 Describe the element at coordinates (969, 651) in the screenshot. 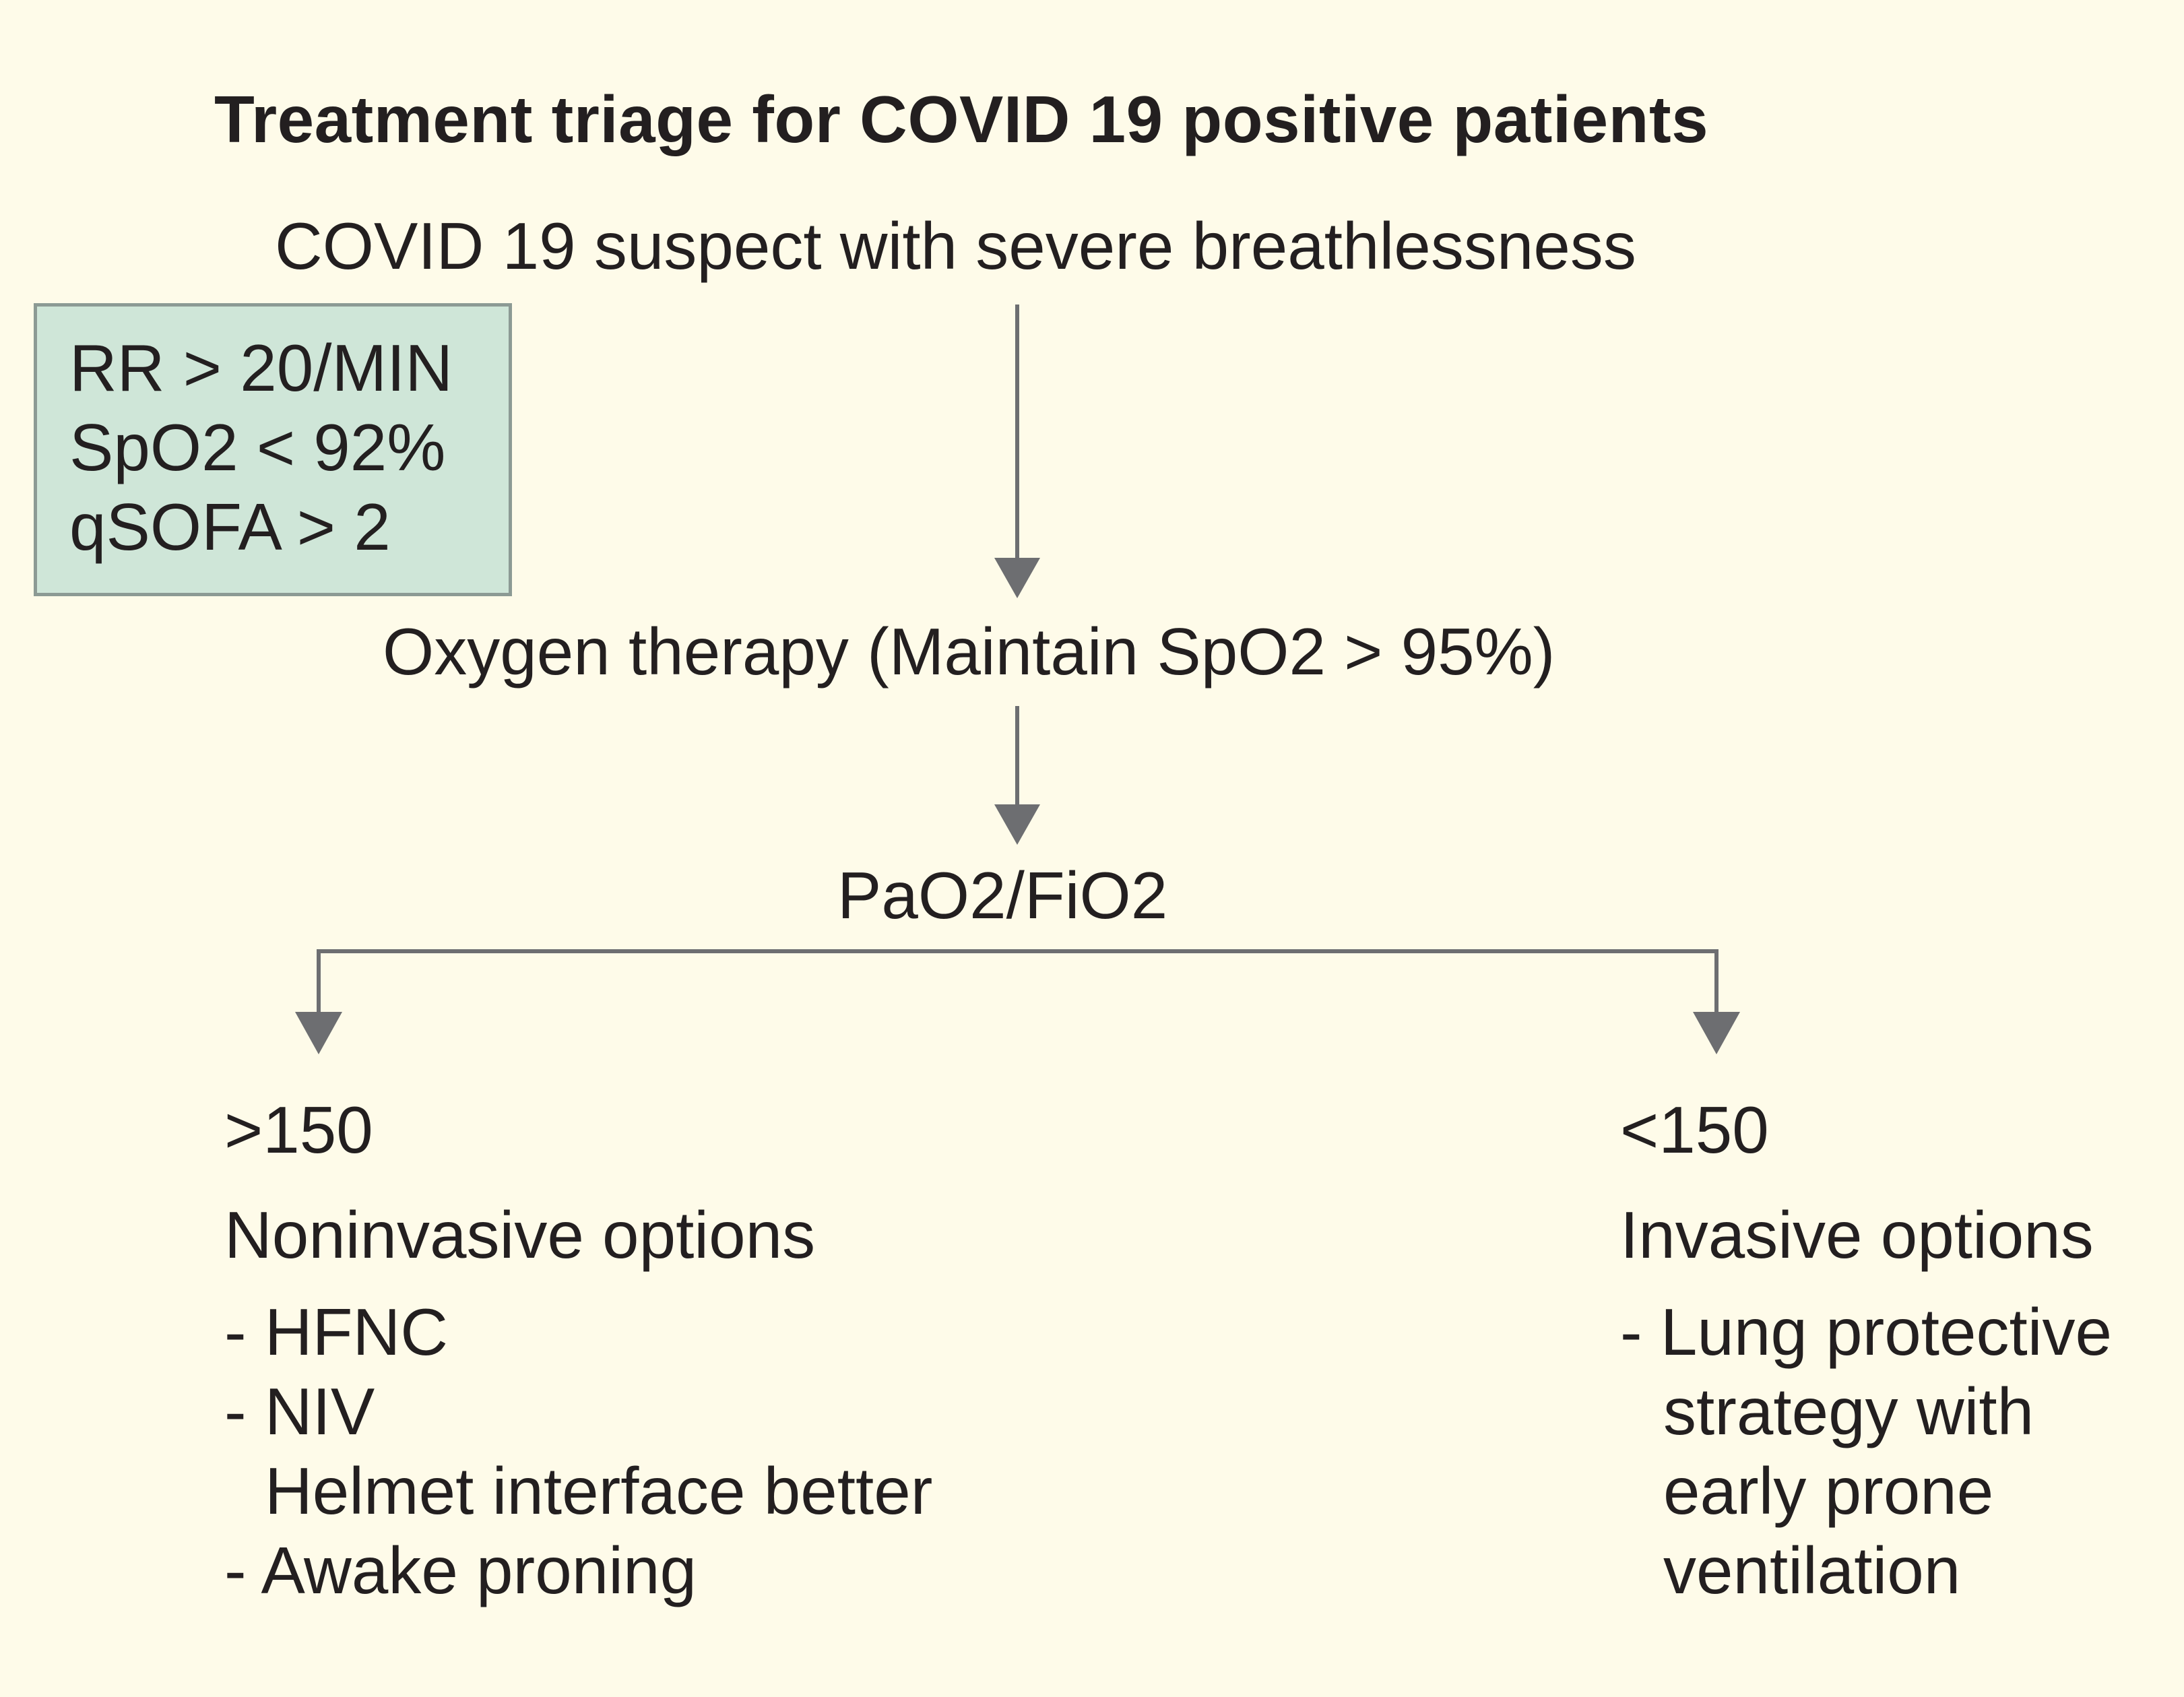

I see `oxygen-therapy-node: Oxygen therapy (Maintain SpO2 > 95%)` at that location.